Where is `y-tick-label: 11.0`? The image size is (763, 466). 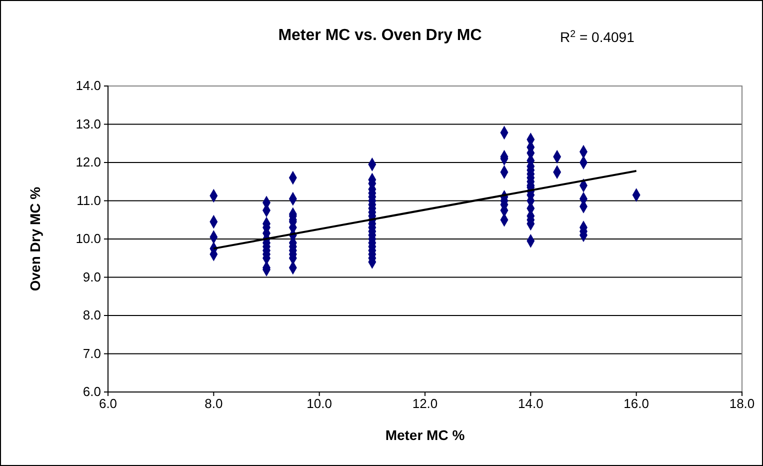 y-tick-label: 11.0 is located at coordinates (88, 200).